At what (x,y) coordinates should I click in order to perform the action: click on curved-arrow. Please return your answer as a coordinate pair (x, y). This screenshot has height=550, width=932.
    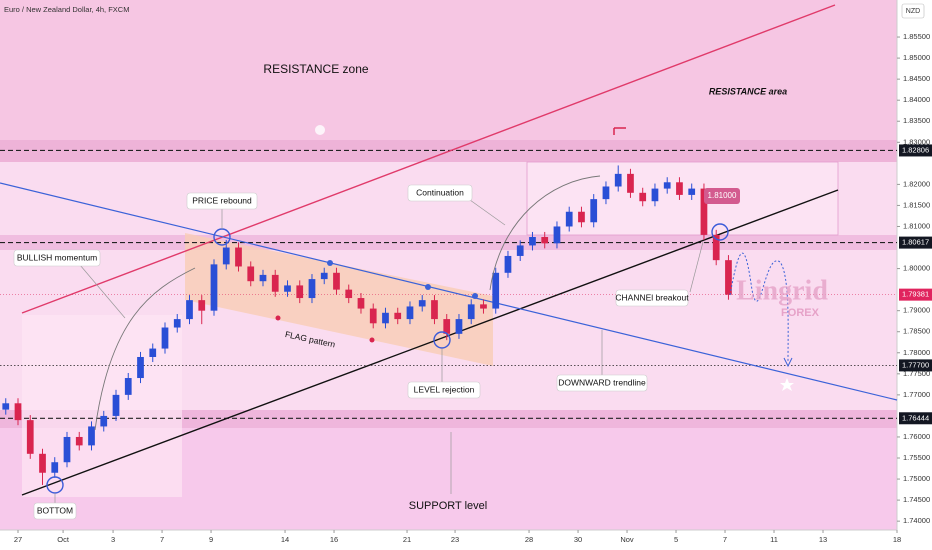
    Looking at the image, I should click on (145, 349).